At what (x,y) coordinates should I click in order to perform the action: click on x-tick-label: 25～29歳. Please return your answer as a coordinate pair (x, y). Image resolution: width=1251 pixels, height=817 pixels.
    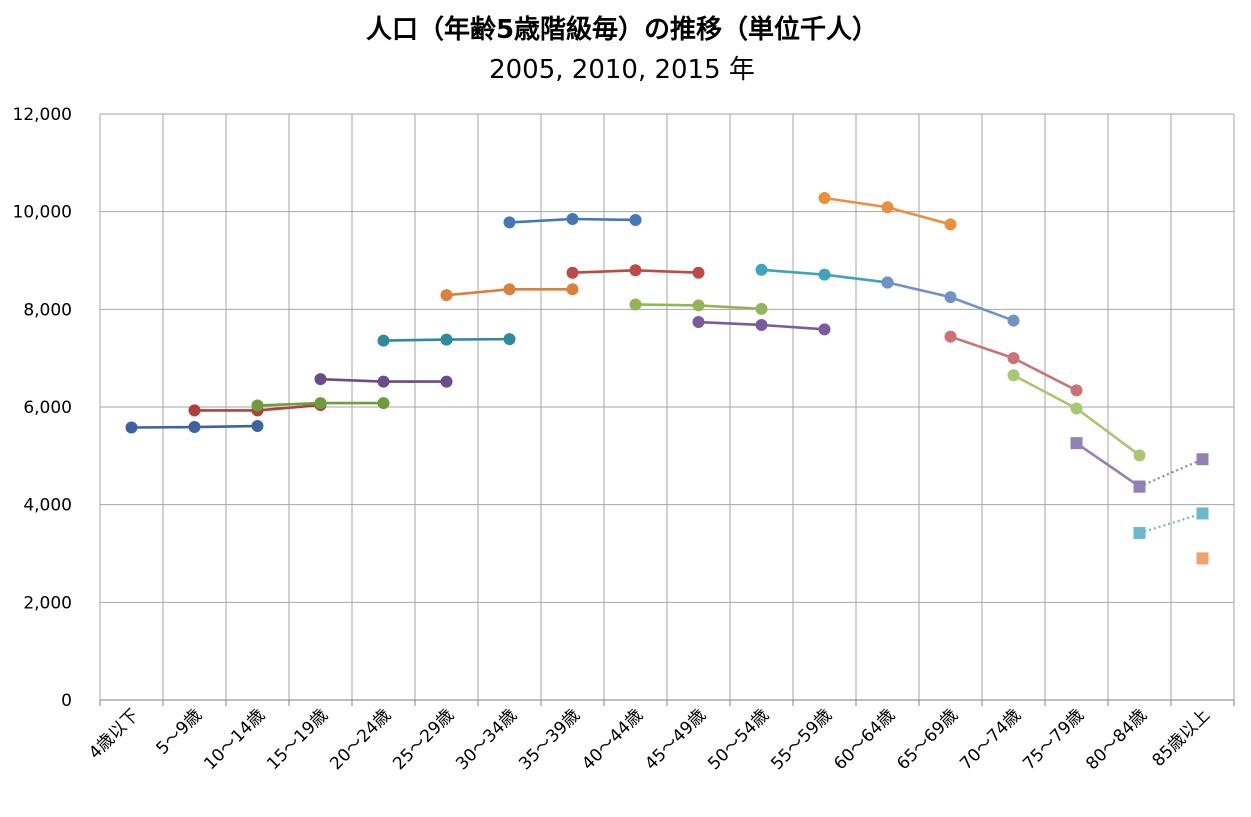
    Looking at the image, I should click on (423, 739).